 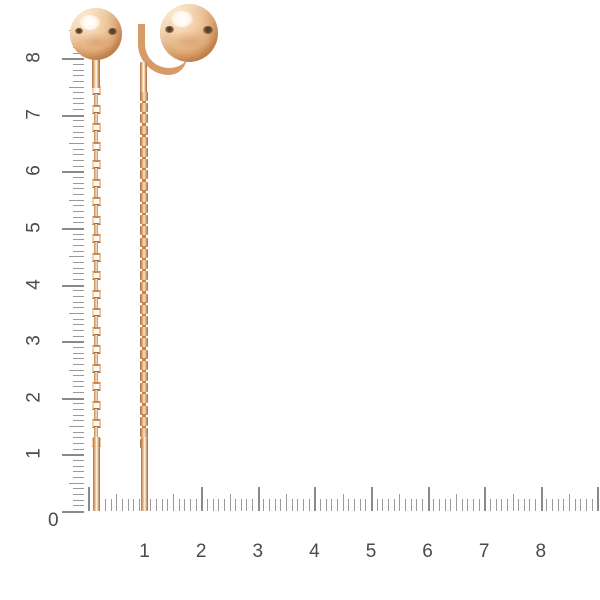 I want to click on horizontal-ruler-label-7: 7, so click(x=484, y=551).